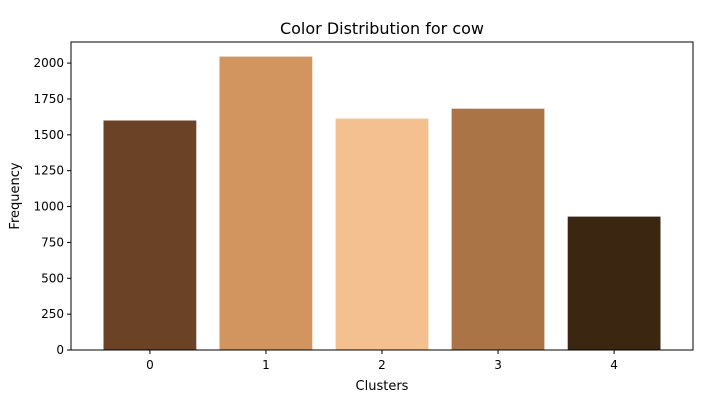 The height and width of the screenshot is (410, 717). Describe the element at coordinates (382, 386) in the screenshot. I see `x-axis-label: Clusters` at that location.